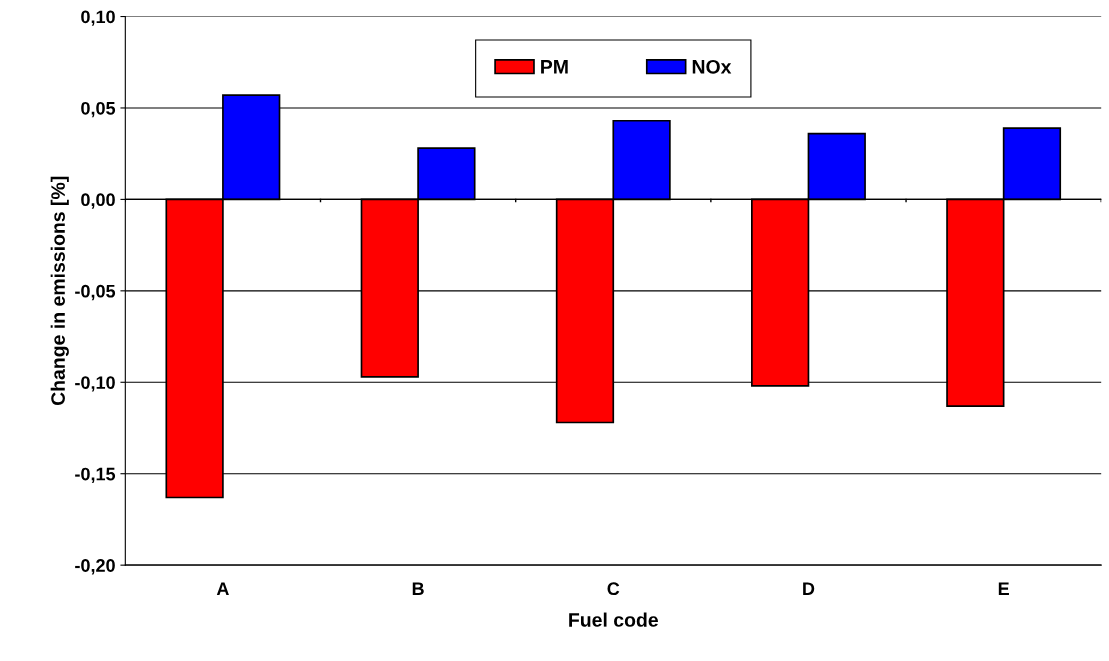 The height and width of the screenshot is (661, 1109). I want to click on y-tick-label: -0,15, so click(95, 475).